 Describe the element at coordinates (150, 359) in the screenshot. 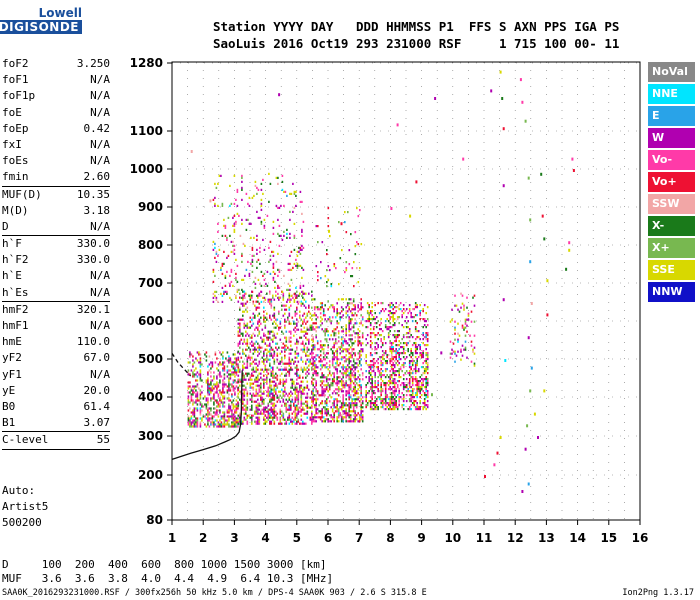

I see `y-tick-label: 500` at that location.